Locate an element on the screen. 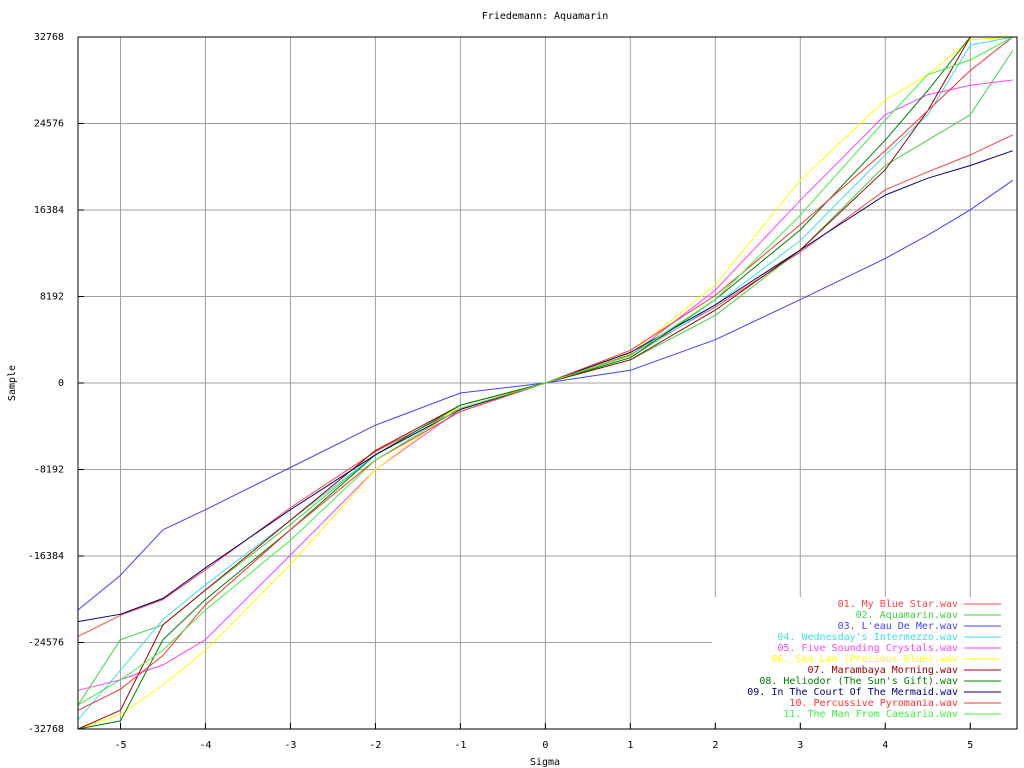 This screenshot has height=768, width=1024. x-tick-label: 1 is located at coordinates (630, 745).